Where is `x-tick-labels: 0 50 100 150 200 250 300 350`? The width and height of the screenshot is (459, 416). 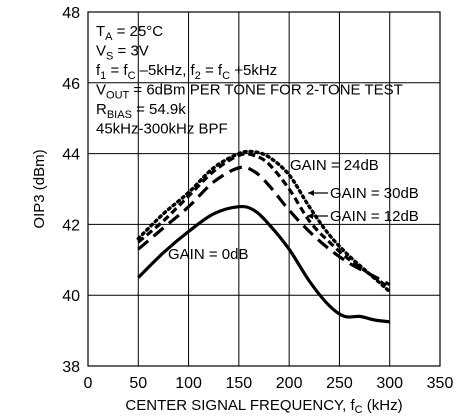
x-tick-labels: 0 50 100 150 200 250 300 350 is located at coordinates (269, 383).